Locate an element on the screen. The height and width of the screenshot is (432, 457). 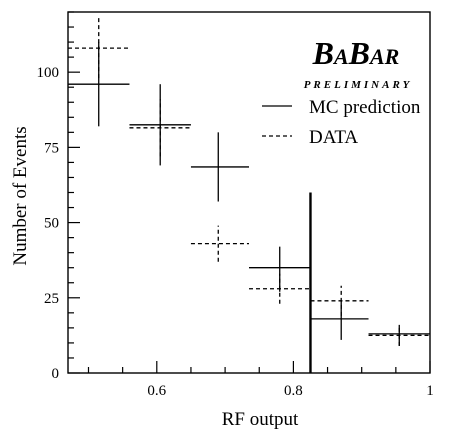
x-tick-label: 1 is located at coordinates (430, 391).